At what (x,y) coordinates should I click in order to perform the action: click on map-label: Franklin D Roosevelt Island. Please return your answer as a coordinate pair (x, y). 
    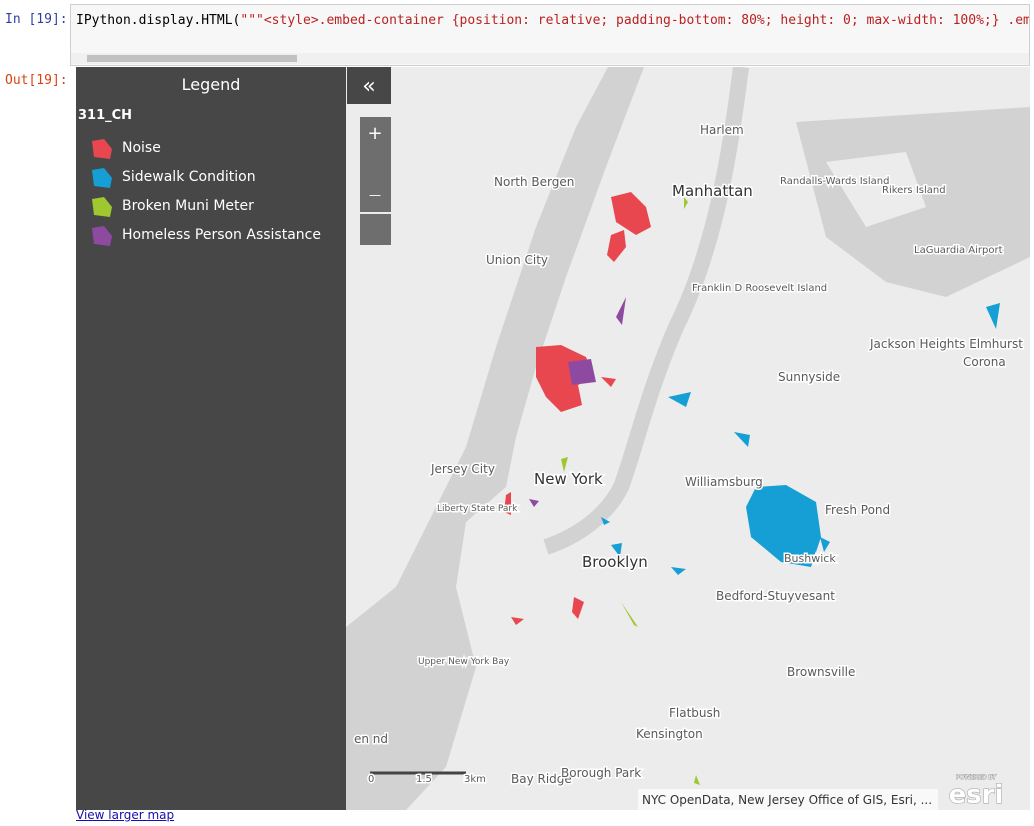
    Looking at the image, I should click on (759, 288).